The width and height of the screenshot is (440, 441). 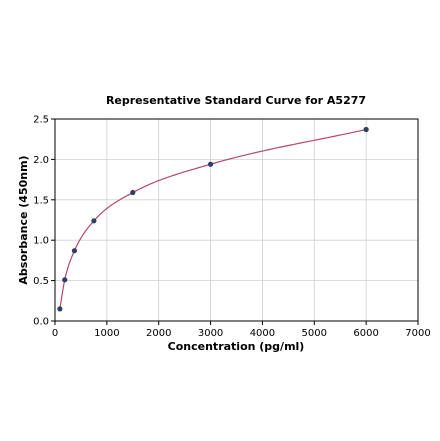 I want to click on x-axis-label: Concentration (pg/ml), so click(x=236, y=346).